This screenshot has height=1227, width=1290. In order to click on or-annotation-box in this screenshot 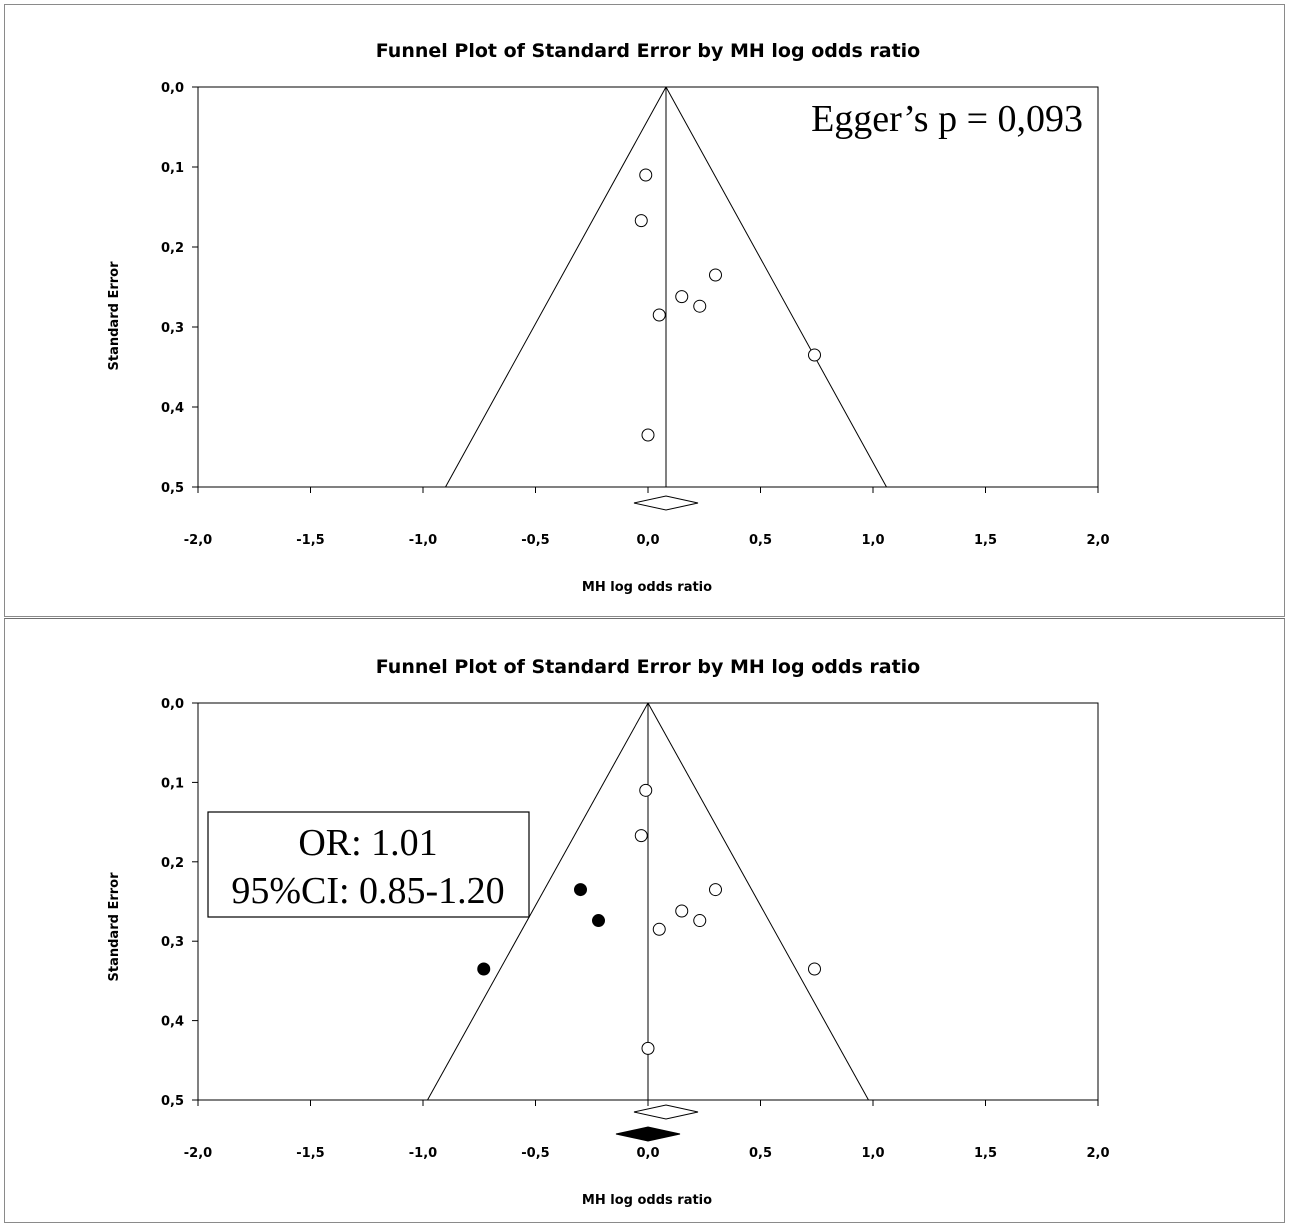, I will do `click(368, 864)`.